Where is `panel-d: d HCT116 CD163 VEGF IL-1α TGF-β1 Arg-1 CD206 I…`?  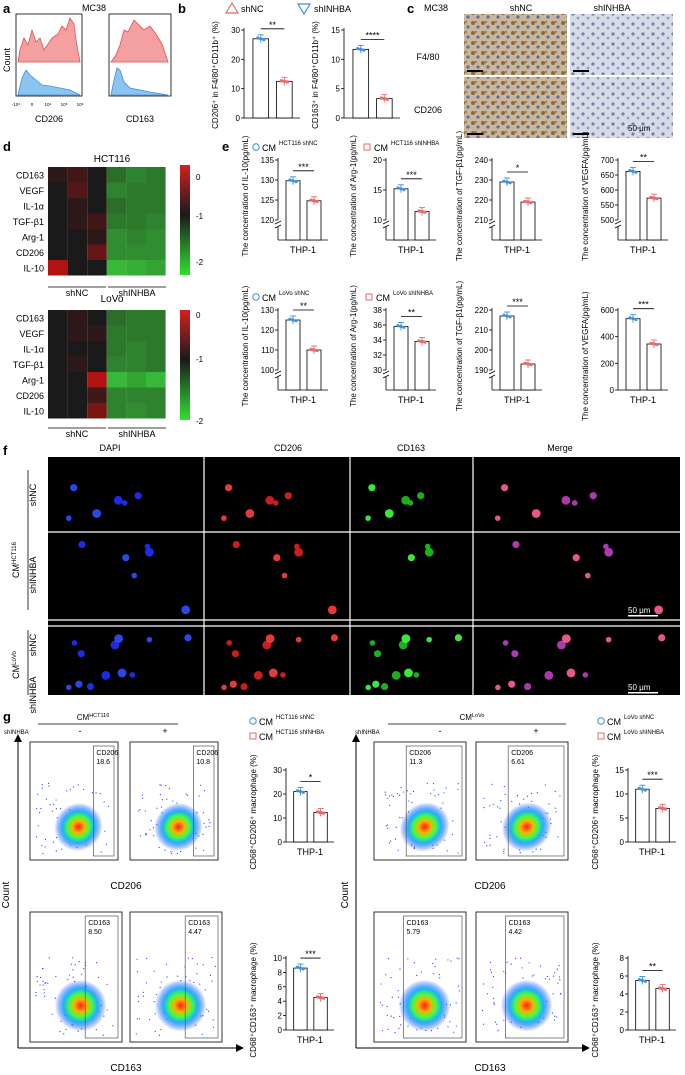
panel-d: d HCT116 CD163 VEGF IL-1α TGF-β1 Arg-1 CD206 I… is located at coordinates (103, 289).